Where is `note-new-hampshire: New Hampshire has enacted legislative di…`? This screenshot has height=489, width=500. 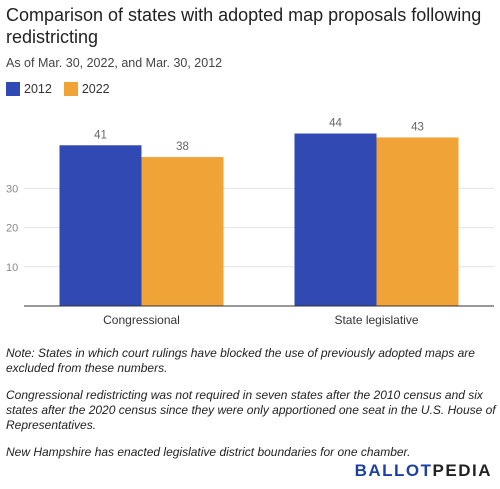 note-new-hampshire: New Hampshire has enacted legislative di… is located at coordinates (208, 452).